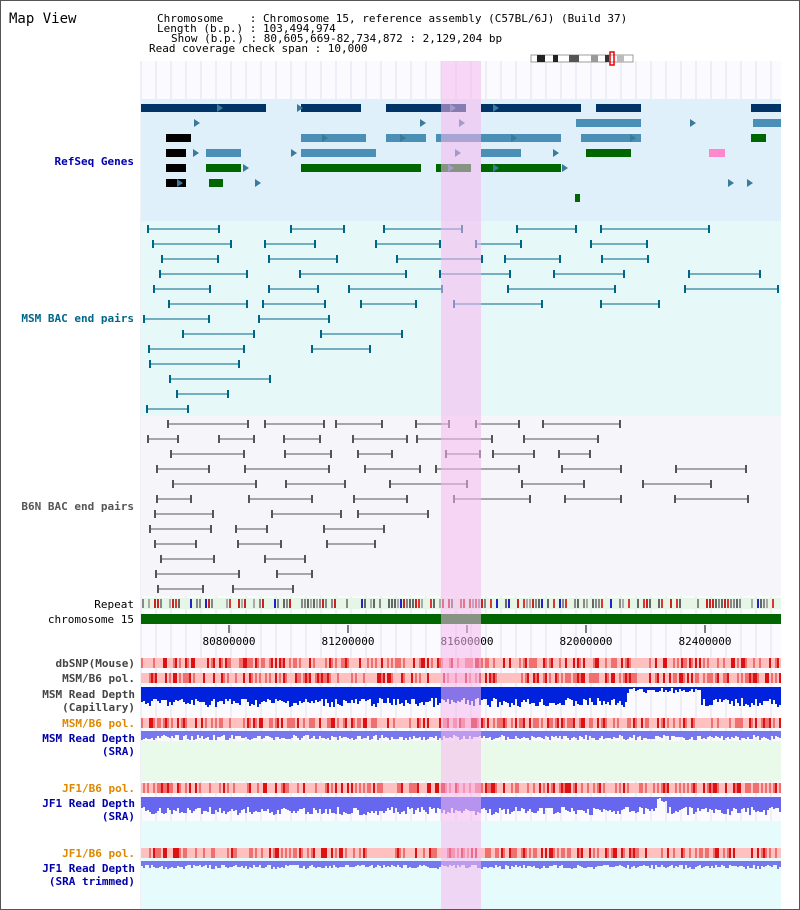 This screenshot has width=800, height=910. What do you see at coordinates (461, 485) in the screenshot?
I see `selected-region-highlight` at bounding box center [461, 485].